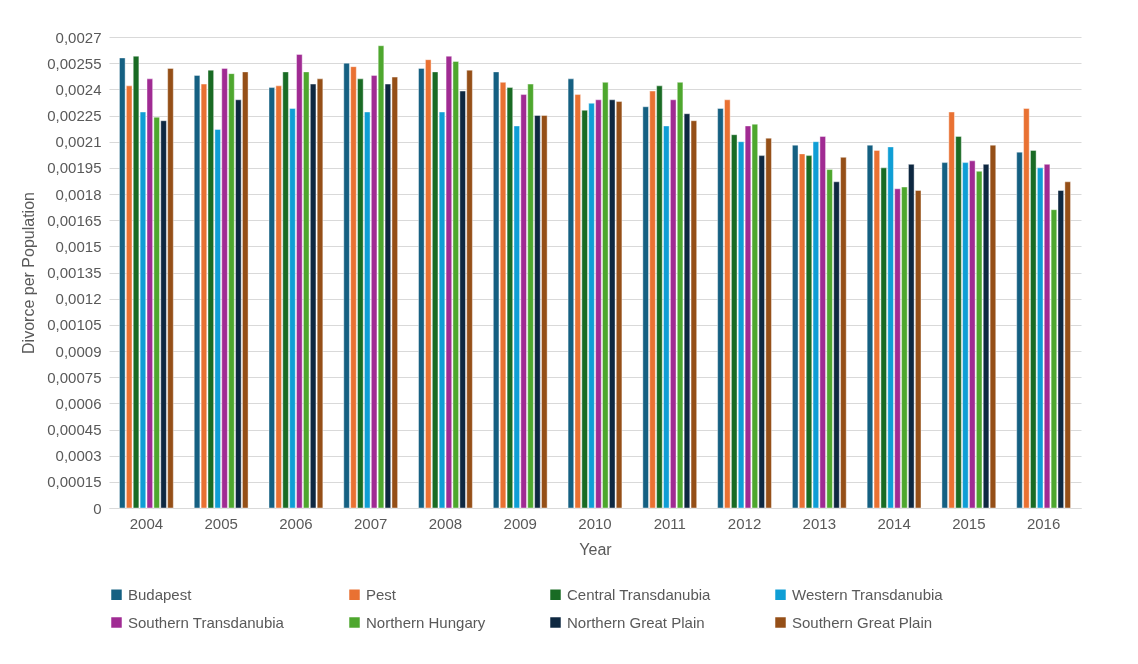 The image size is (1138, 664). I want to click on x-tick-label: 2009, so click(520, 523).